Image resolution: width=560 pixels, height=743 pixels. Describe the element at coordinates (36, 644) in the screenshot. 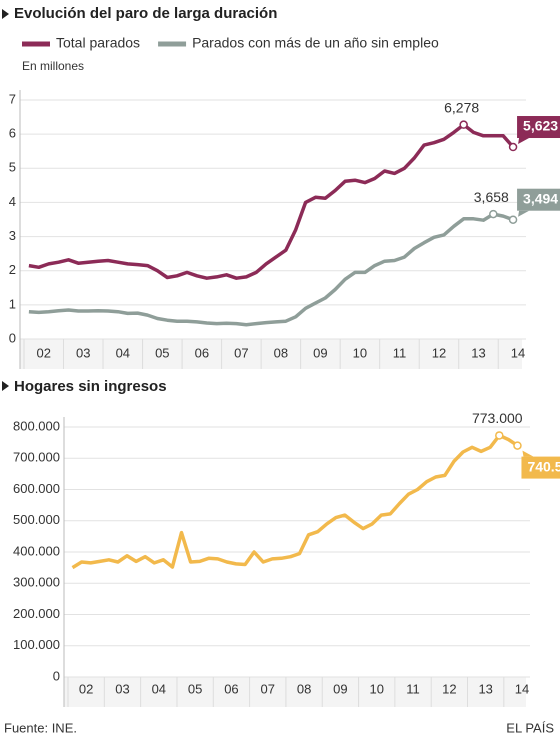

I see `y-tick-label: 100.000` at that location.